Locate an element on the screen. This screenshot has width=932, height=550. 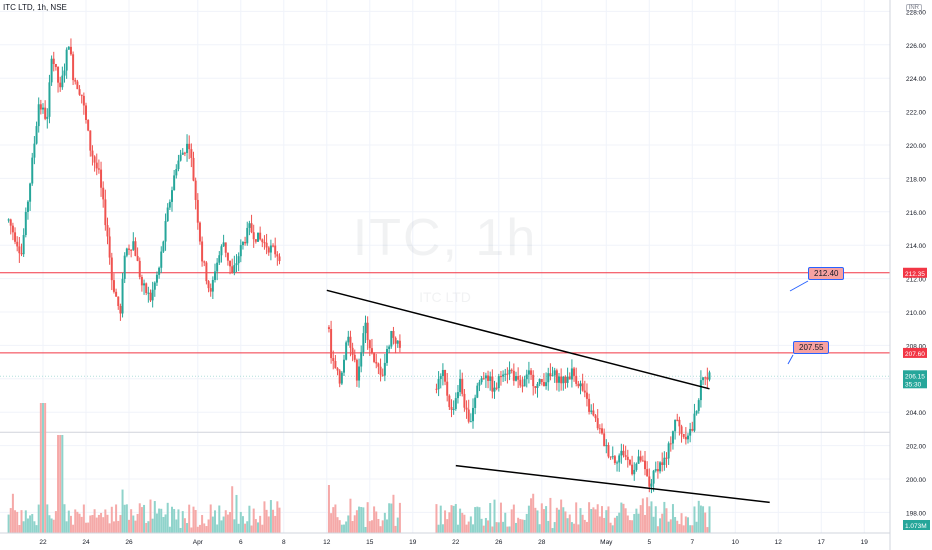
price-tick-label: 216.00 is located at coordinates (916, 213).